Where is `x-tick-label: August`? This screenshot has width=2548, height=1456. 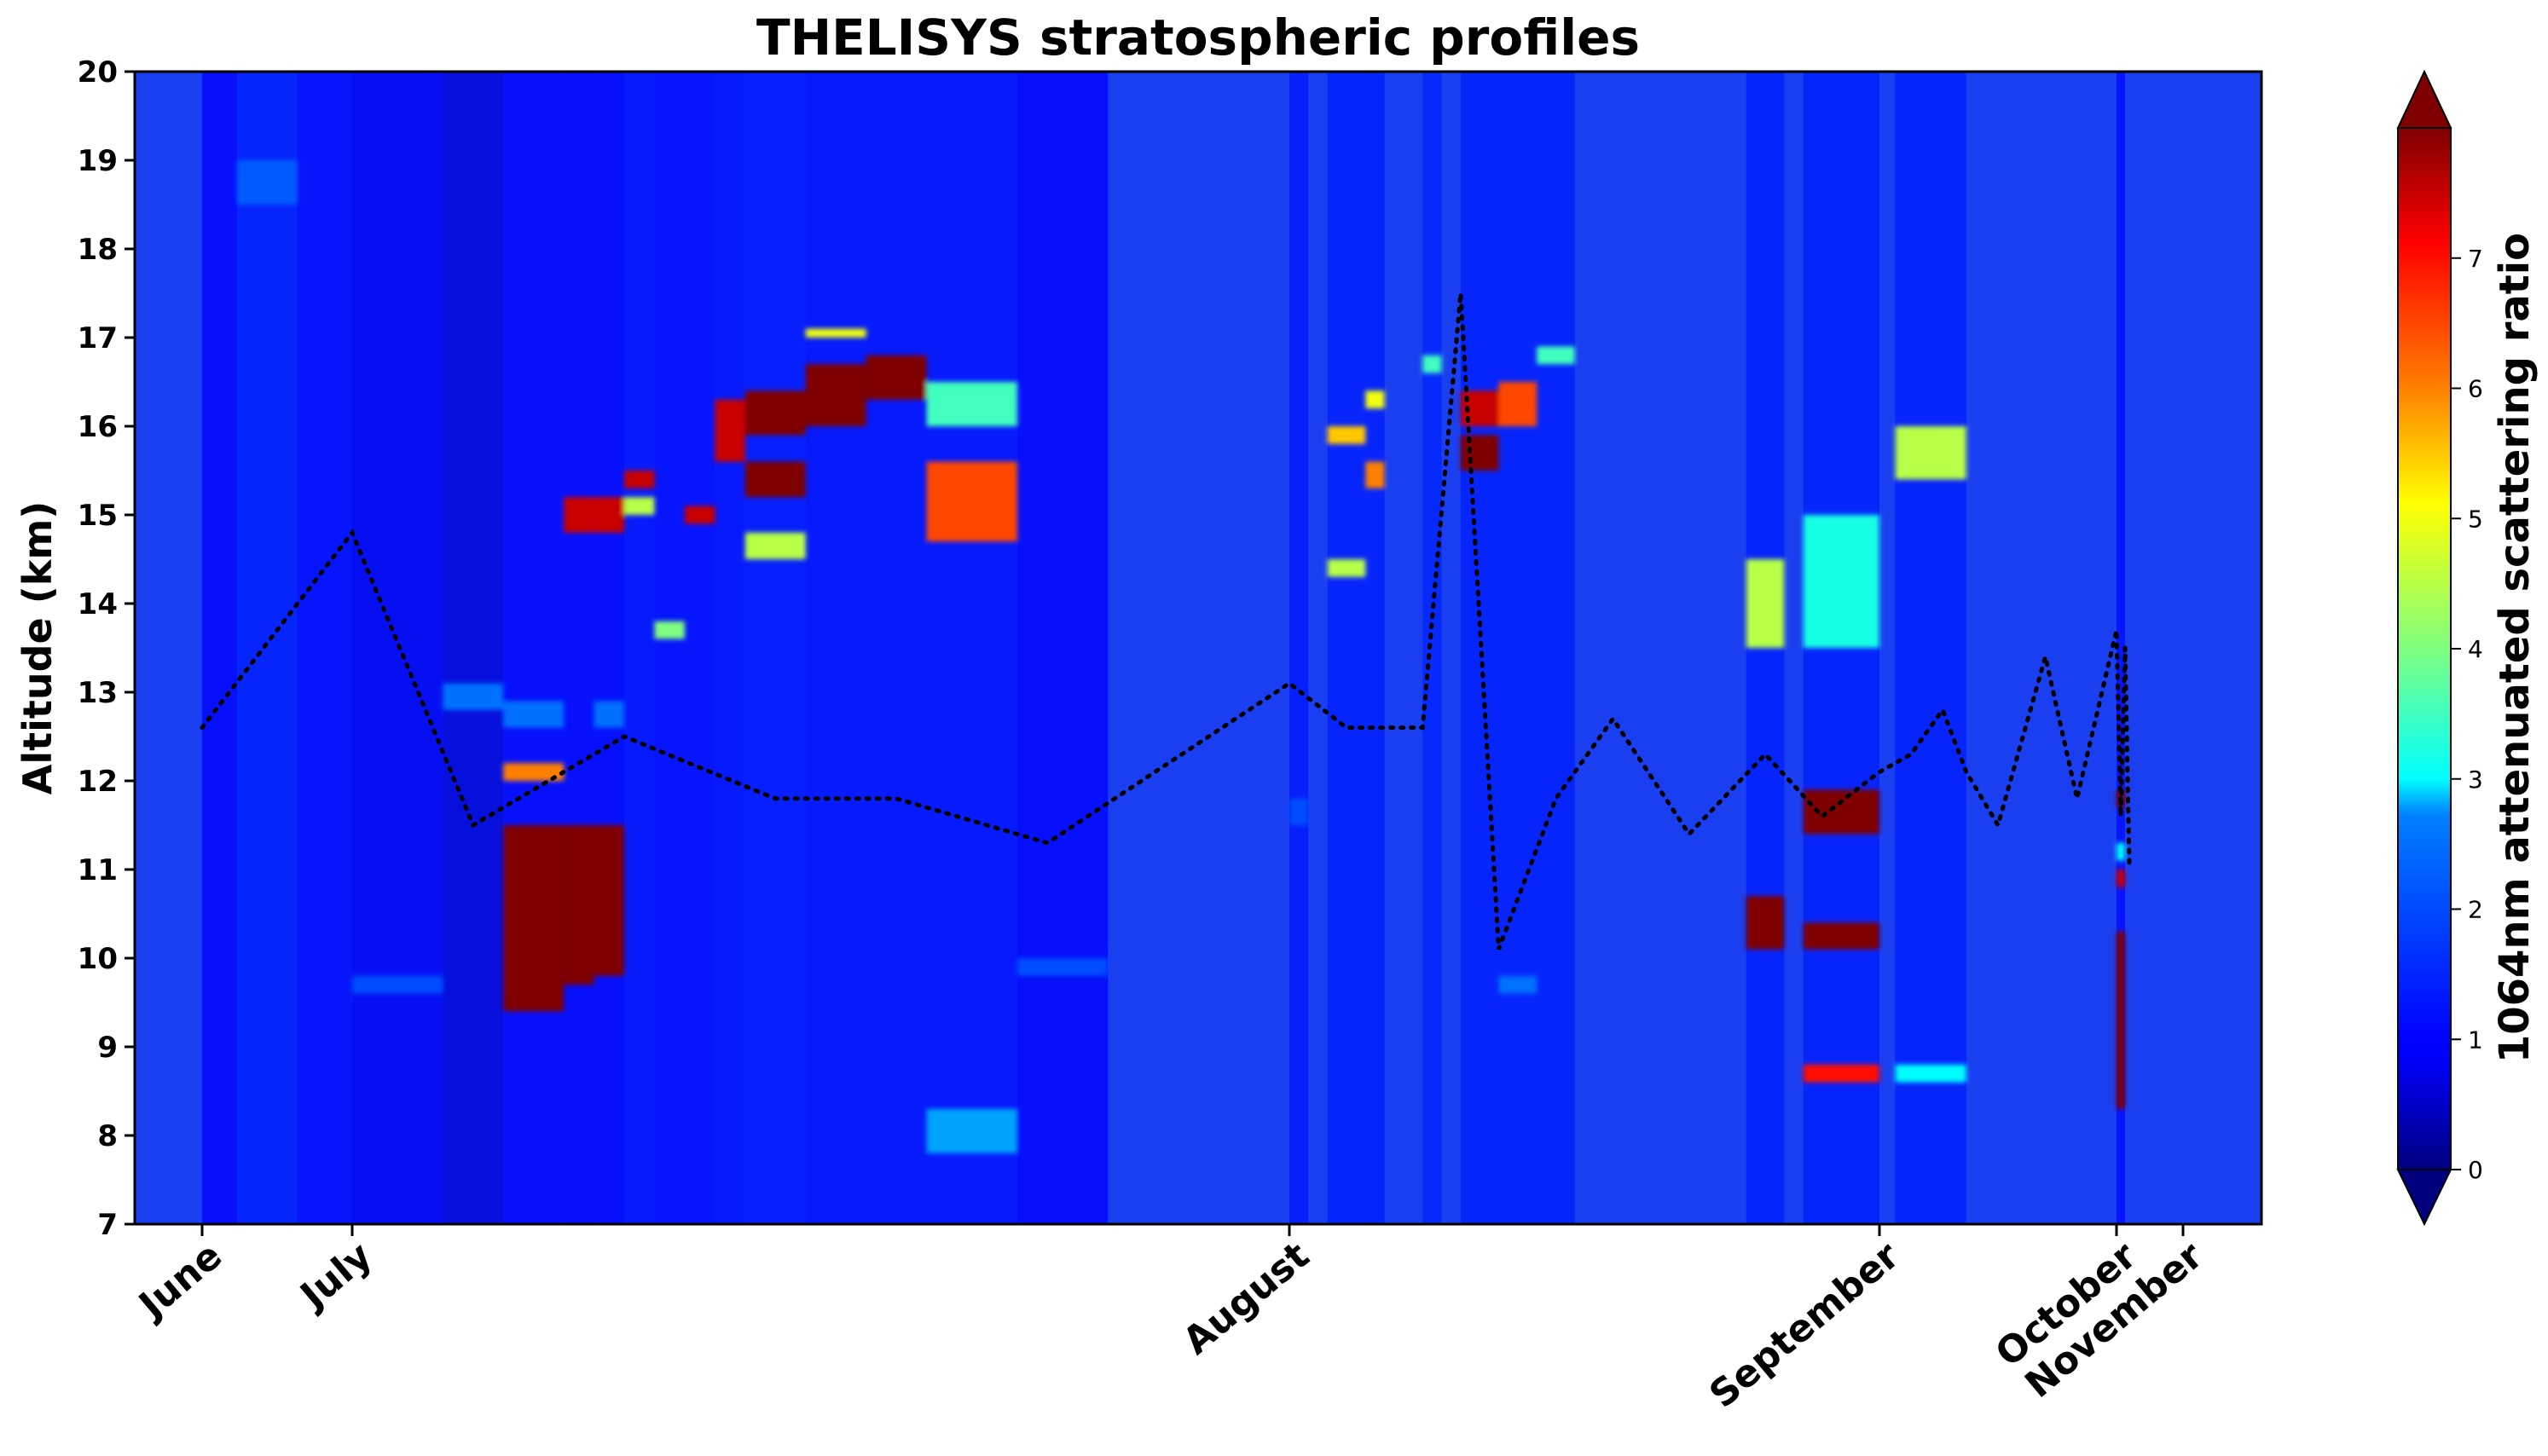 x-tick-label: August is located at coordinates (1246, 1298).